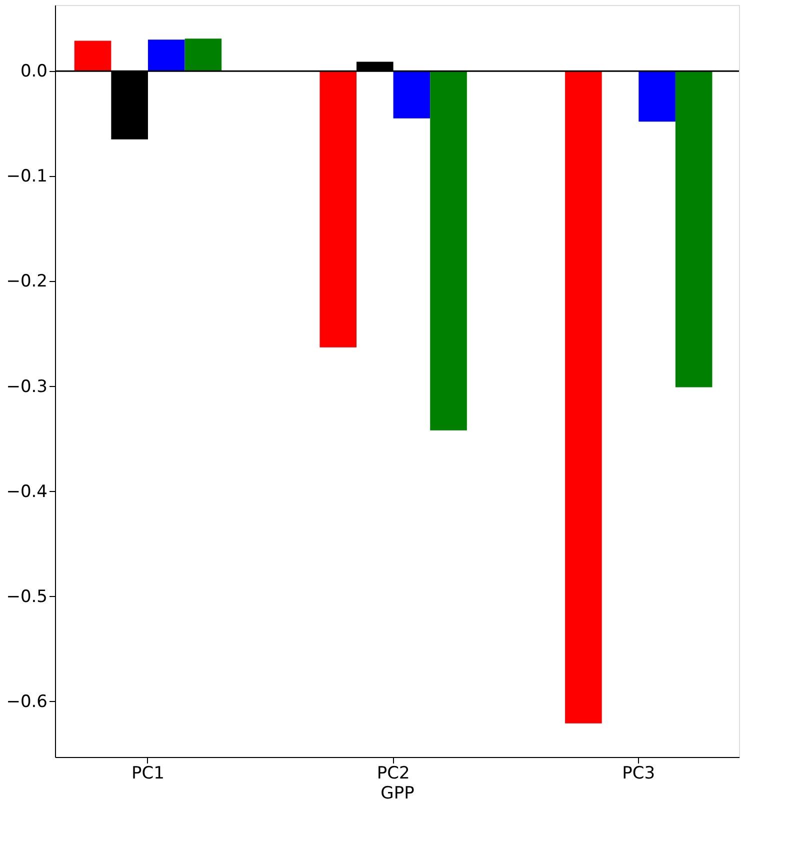 The height and width of the screenshot is (842, 786). Describe the element at coordinates (397, 794) in the screenshot. I see `x-axis-title: GPP` at that location.